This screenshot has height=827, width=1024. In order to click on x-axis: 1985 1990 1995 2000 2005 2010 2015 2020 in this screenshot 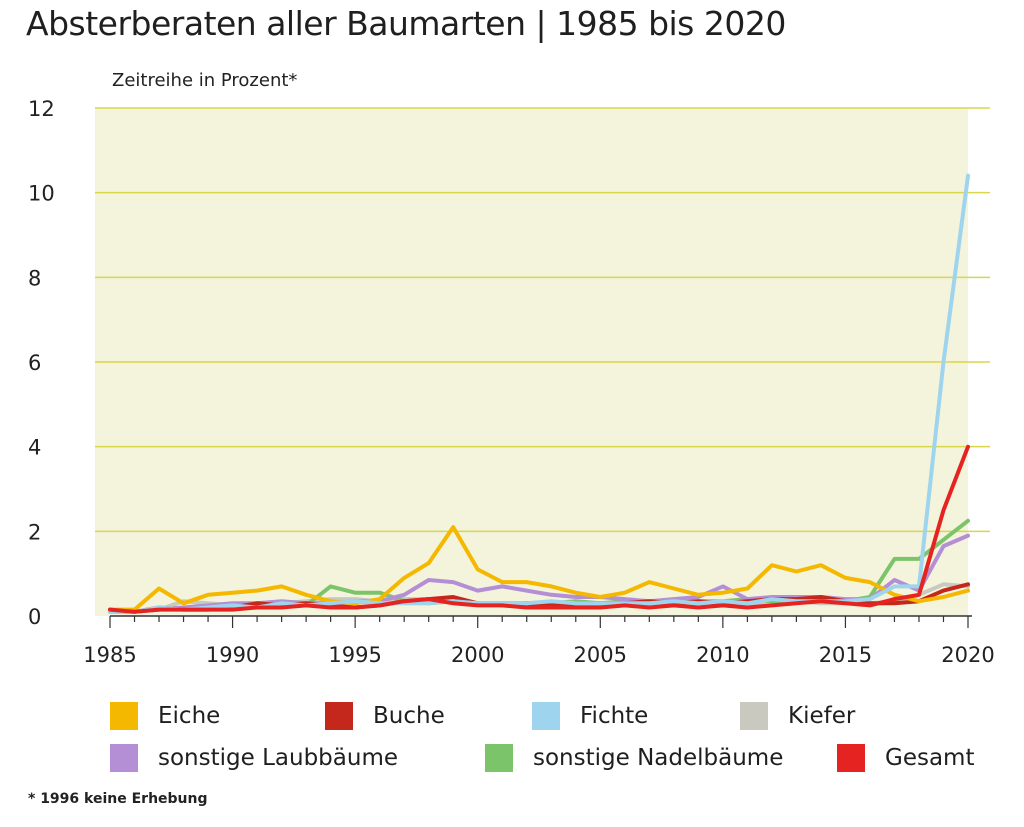, I will do `click(539, 641)`.